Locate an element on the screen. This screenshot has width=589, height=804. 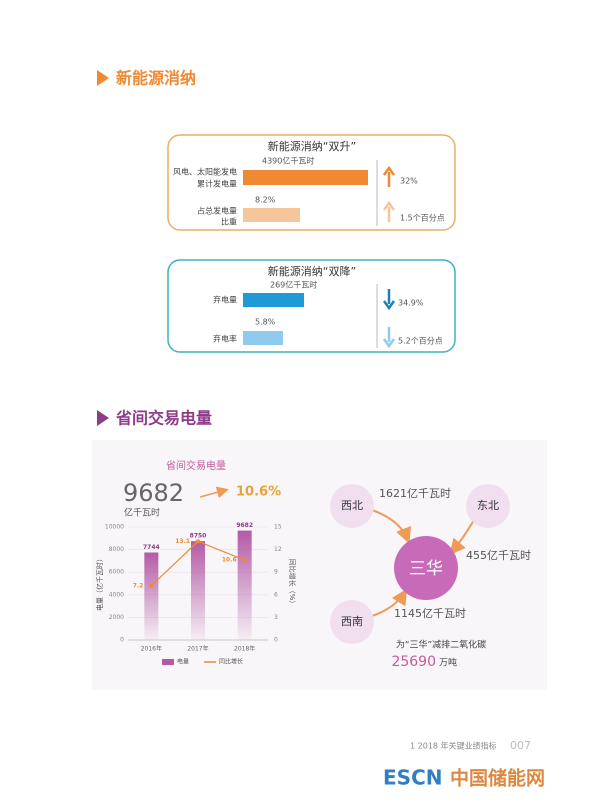
node-center is located at coordinates (426, 568).